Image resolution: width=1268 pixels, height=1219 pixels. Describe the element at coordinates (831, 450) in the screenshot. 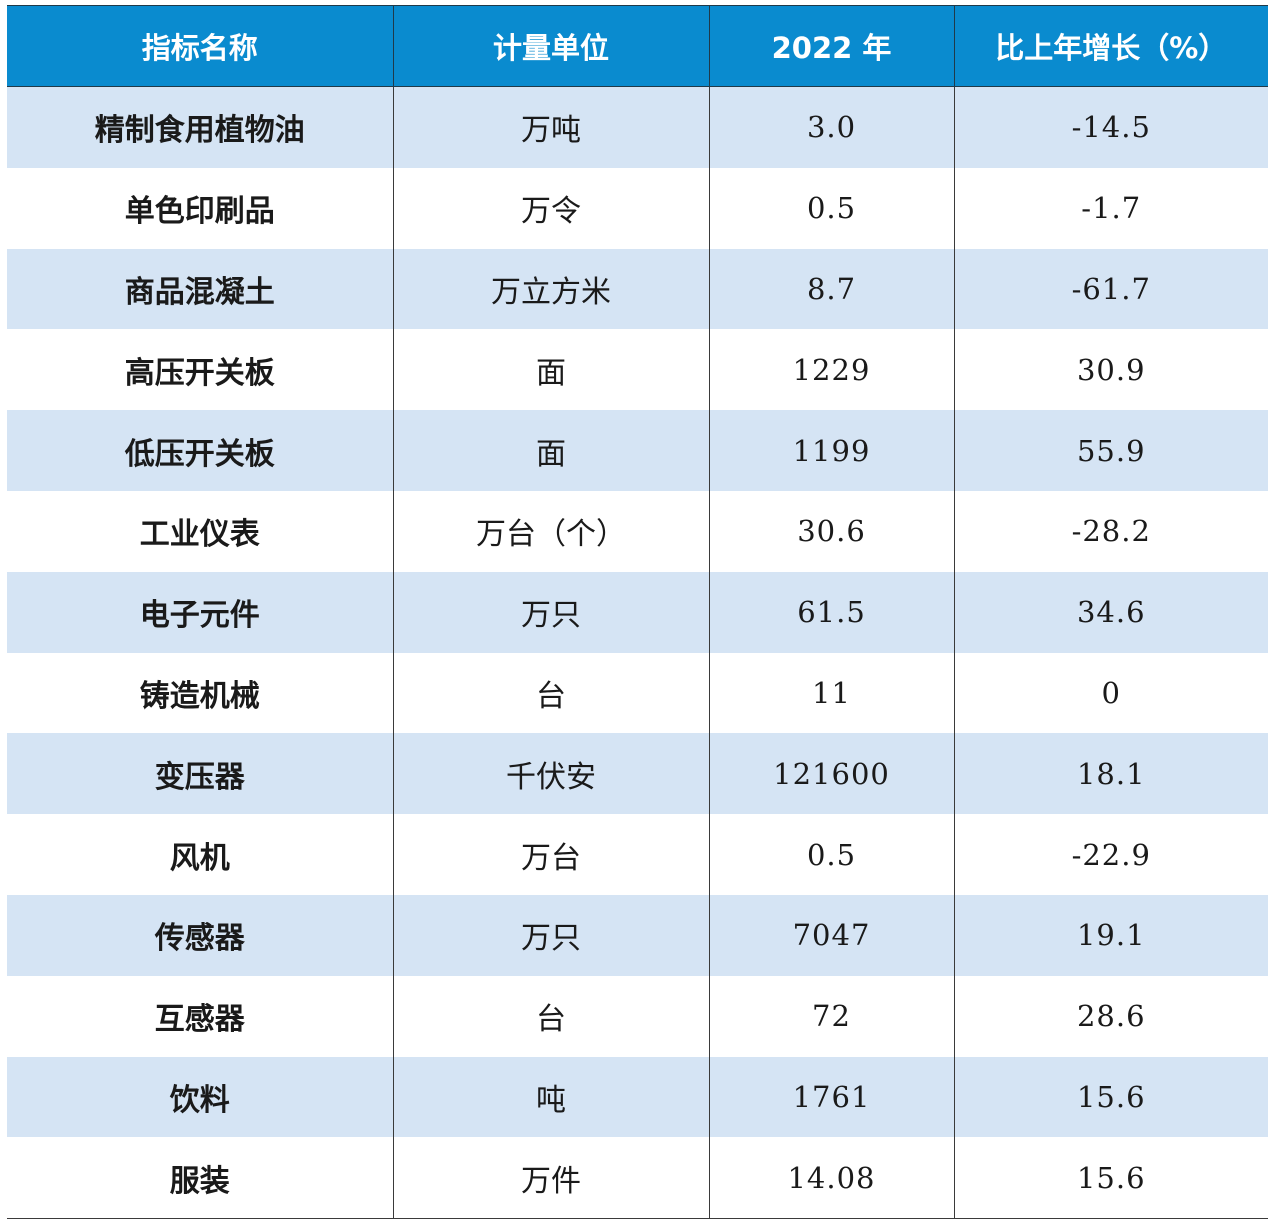

I see `cell-value-2022: 1199` at that location.